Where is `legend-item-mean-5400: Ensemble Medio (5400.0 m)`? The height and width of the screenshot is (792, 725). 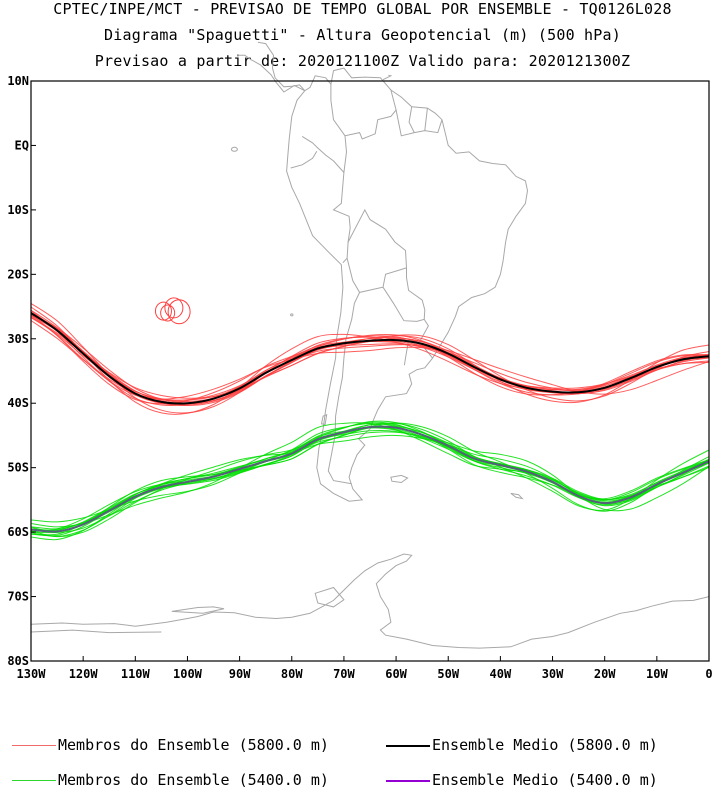 legend-item-mean-5400: Ensemble Medio (5400.0 m) is located at coordinates (551, 781).